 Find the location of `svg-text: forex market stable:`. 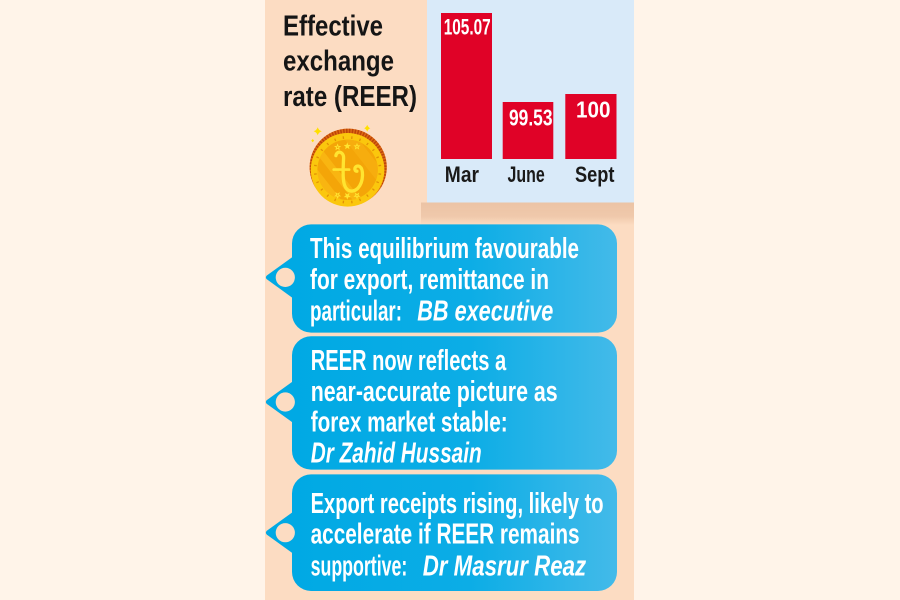

svg-text: forex market stable: is located at coordinates (409, 423).